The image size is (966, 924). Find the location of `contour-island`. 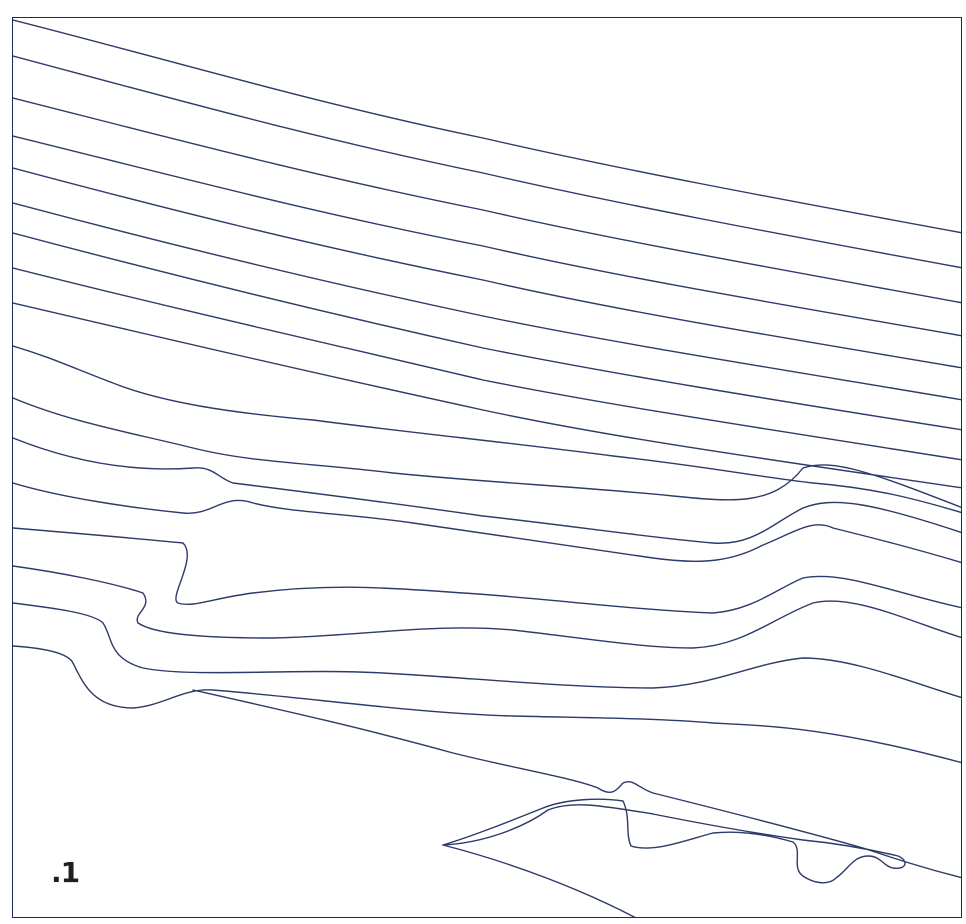

contour-island is located at coordinates (674, 841).